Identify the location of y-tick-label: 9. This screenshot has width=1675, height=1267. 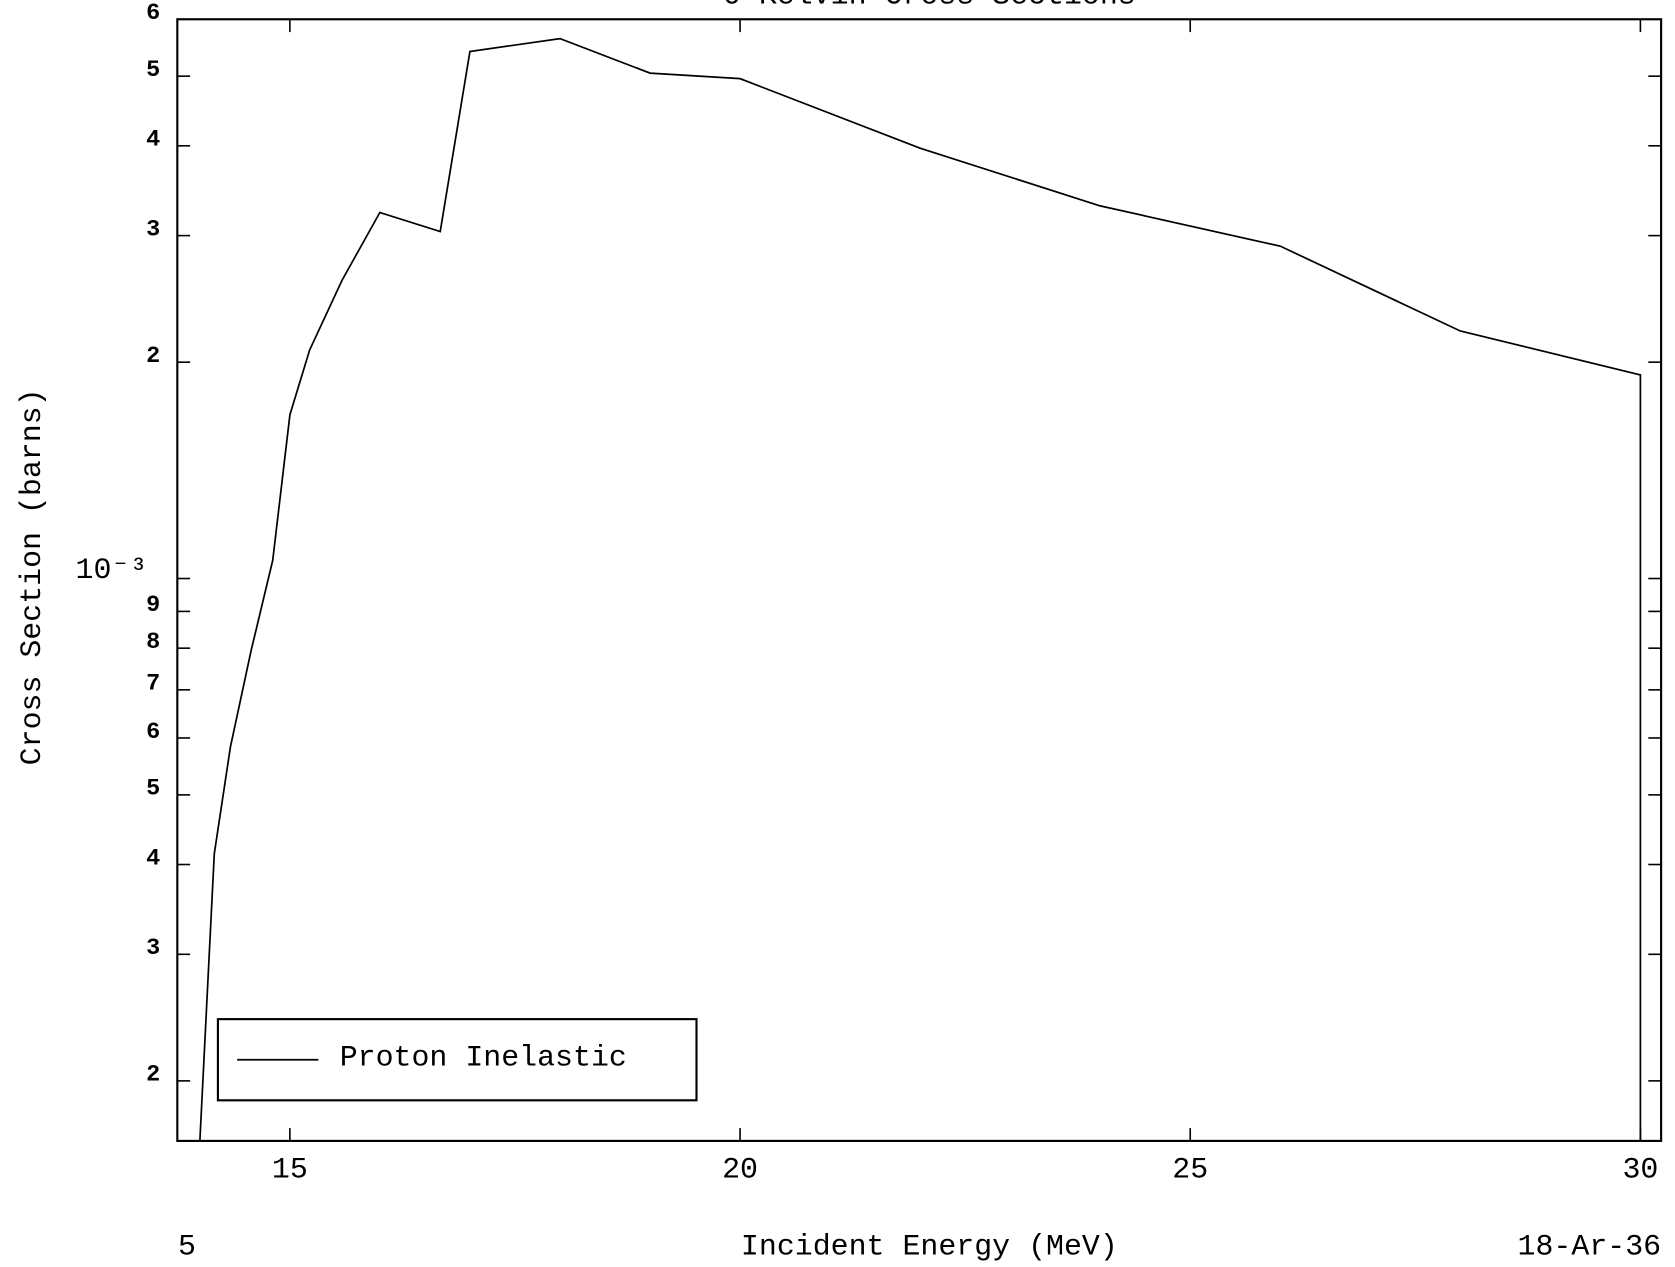
(153, 605).